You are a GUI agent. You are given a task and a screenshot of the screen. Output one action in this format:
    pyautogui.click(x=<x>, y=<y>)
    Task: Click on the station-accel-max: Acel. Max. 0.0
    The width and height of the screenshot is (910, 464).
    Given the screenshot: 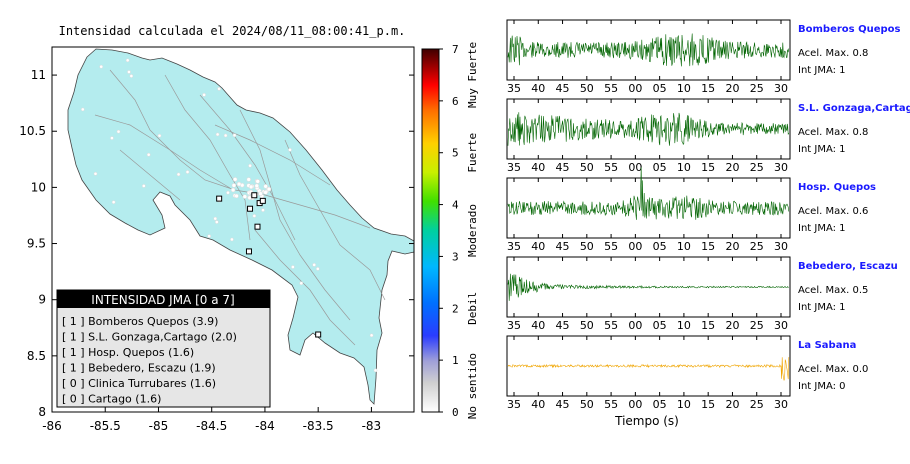 What is the action you would take?
    pyautogui.click(x=833, y=369)
    